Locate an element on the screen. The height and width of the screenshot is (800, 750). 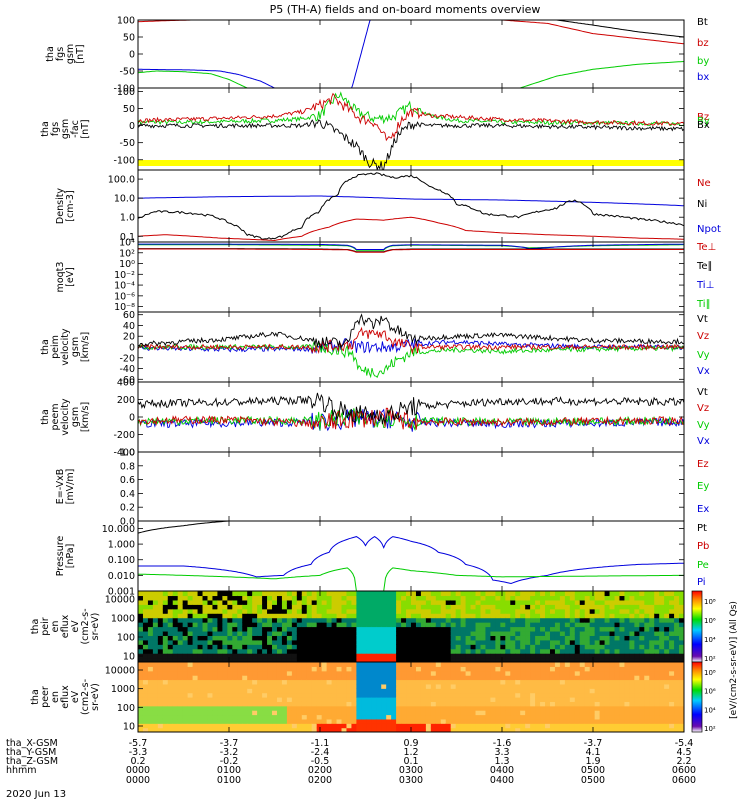
y-tick-label: 0 is located at coordinates (132, 418).